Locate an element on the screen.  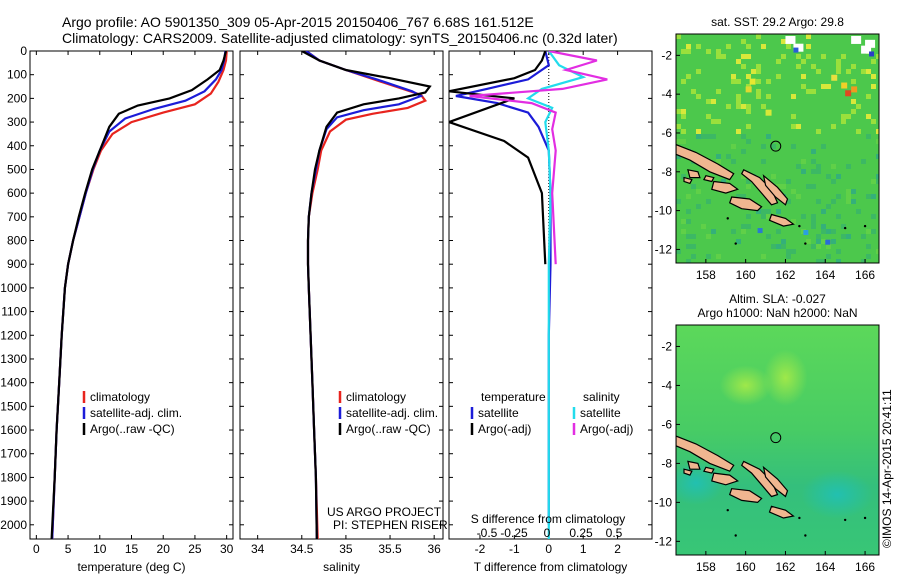
s-tick-label: 0.5 is located at coordinates (614, 533).